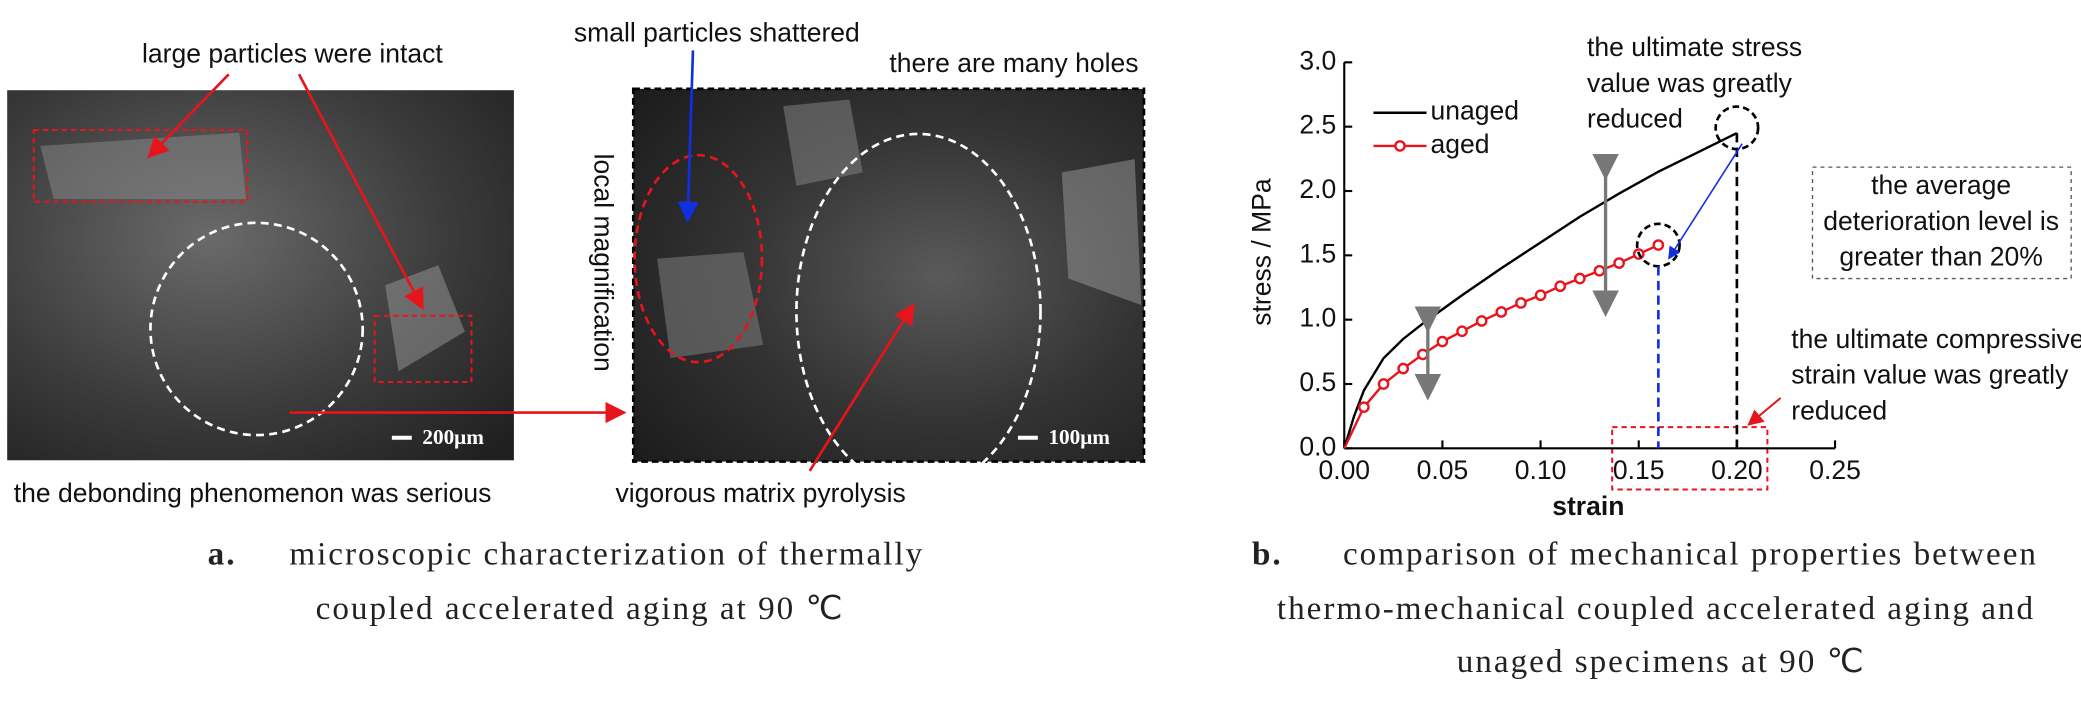 This screenshot has height=707, width=2081. Describe the element at coordinates (1940, 257) in the screenshot. I see `annotation: greater than 20%` at that location.